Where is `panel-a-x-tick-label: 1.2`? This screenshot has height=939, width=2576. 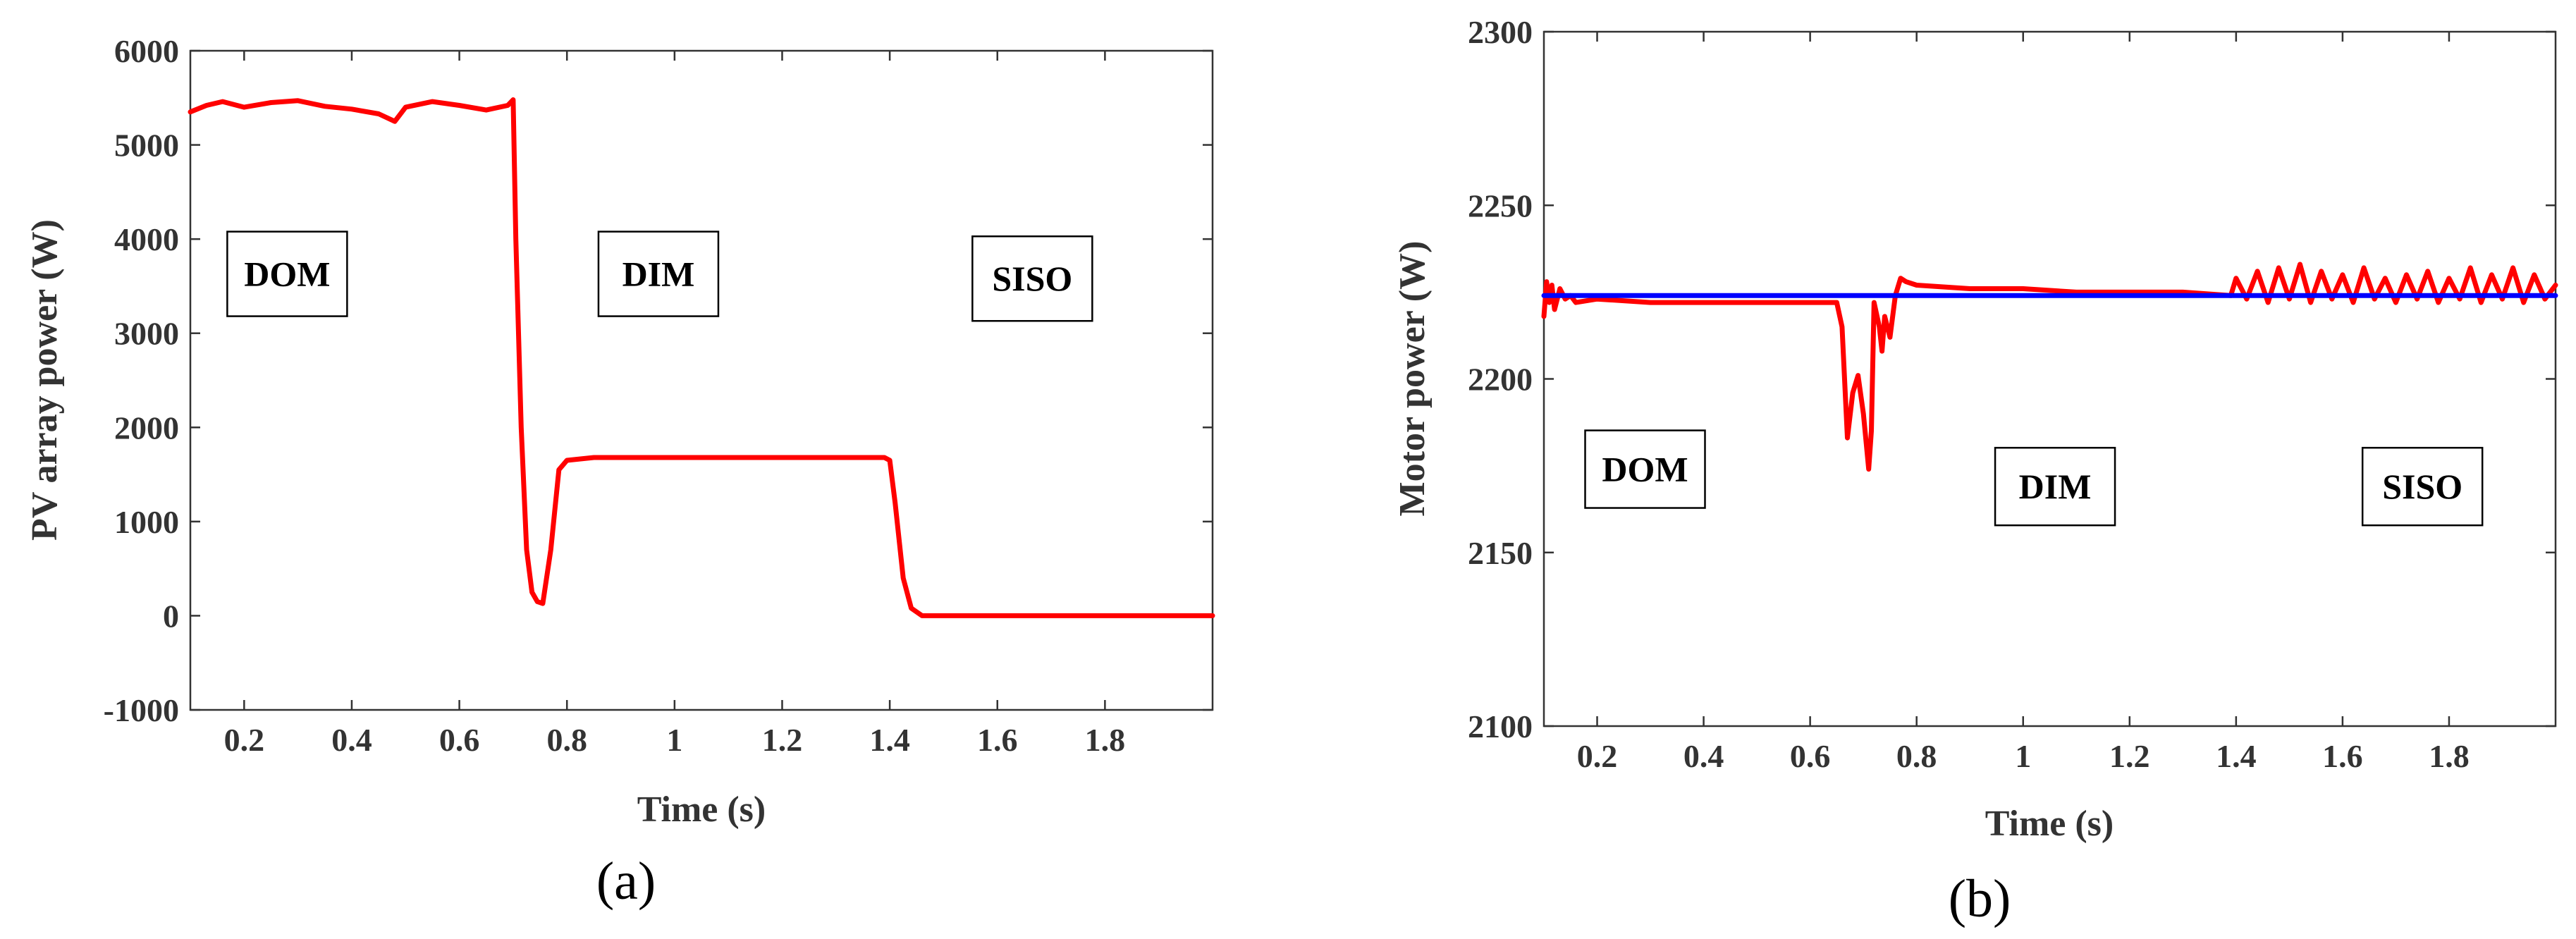
panel-a-x-tick-label: 1.2 is located at coordinates (782, 740).